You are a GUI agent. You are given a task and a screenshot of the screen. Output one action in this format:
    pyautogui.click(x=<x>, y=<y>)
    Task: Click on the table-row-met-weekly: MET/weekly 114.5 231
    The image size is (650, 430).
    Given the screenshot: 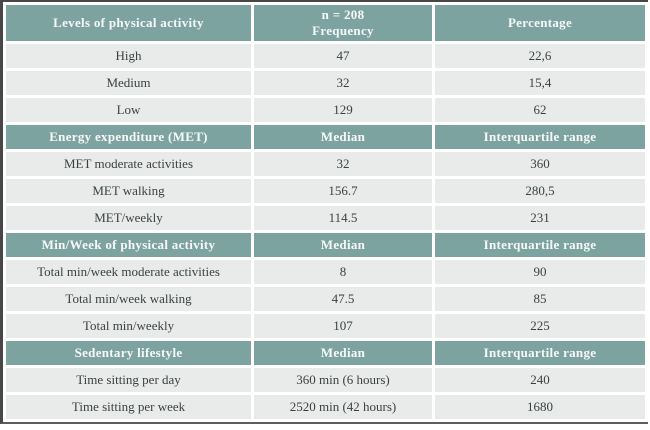 What is the action you would take?
    pyautogui.click(x=325, y=218)
    